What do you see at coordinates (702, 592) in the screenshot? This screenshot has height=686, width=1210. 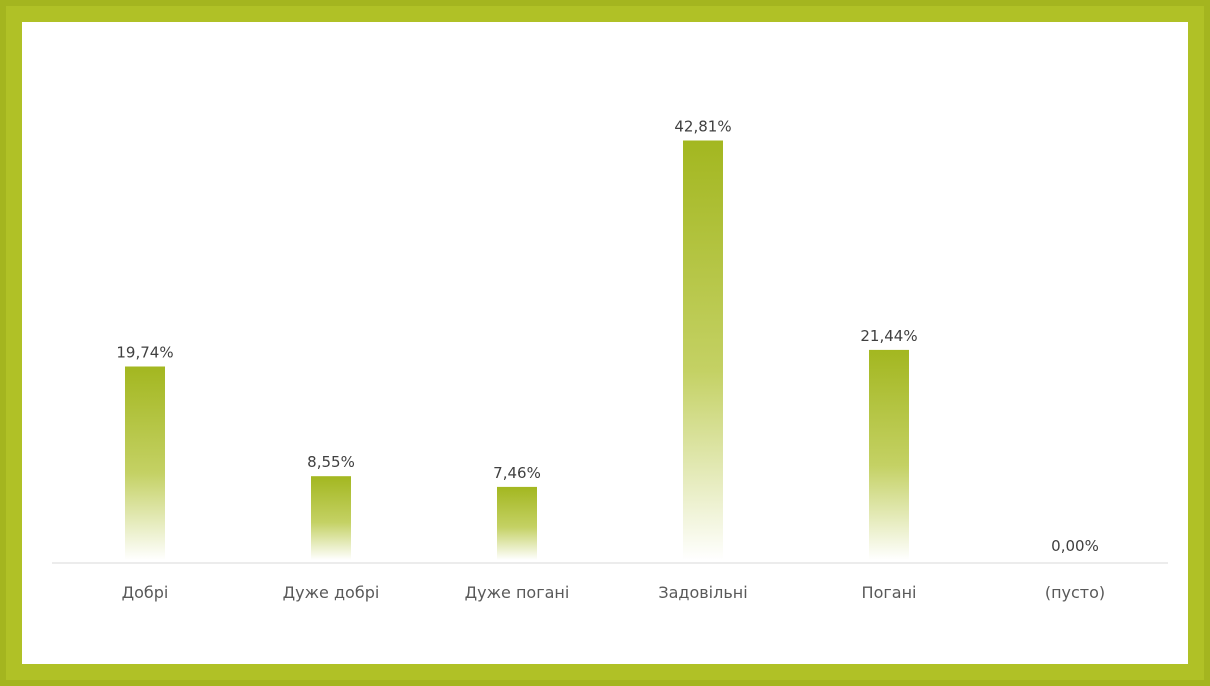 I see `category-label-3: Задовільні` at bounding box center [702, 592].